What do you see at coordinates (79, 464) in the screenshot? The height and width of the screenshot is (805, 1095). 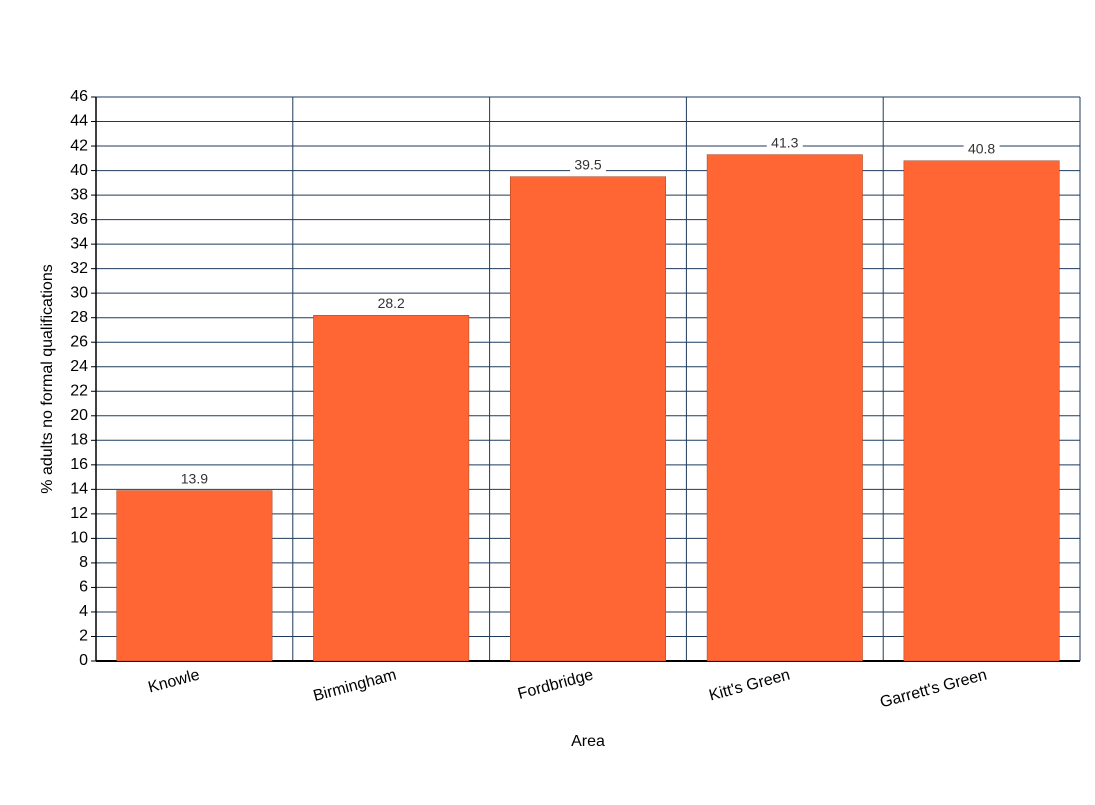 I see `y-tick-label: 16` at bounding box center [79, 464].